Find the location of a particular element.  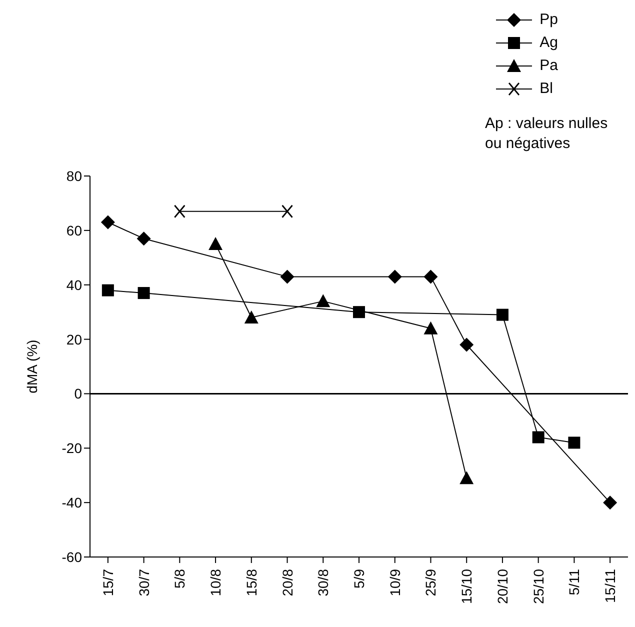

y-tick-label: -20 is located at coordinates (72, 448).